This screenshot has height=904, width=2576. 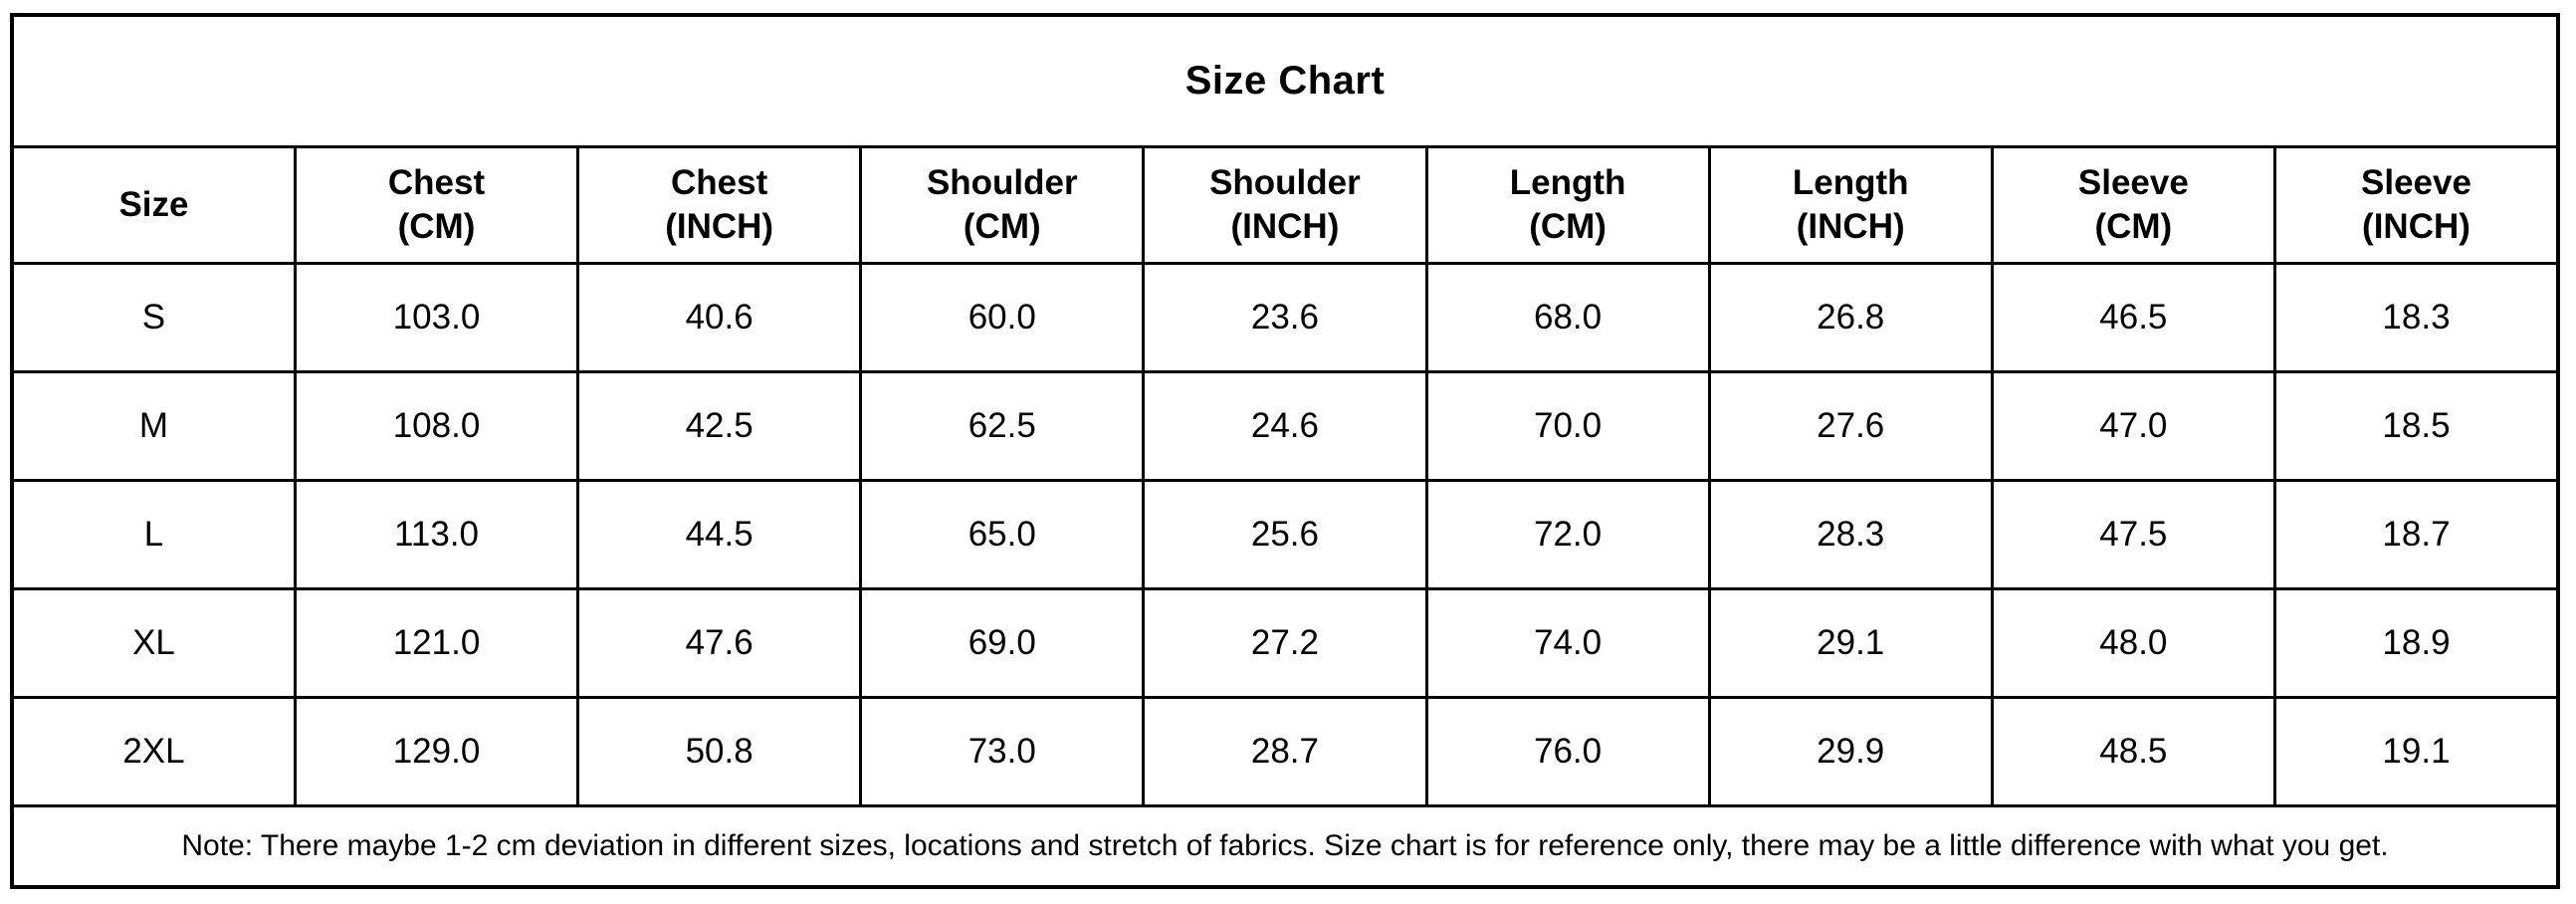 What do you see at coordinates (721, 205) in the screenshot?
I see `header-cell-chest-inch: Chest (INCH)` at bounding box center [721, 205].